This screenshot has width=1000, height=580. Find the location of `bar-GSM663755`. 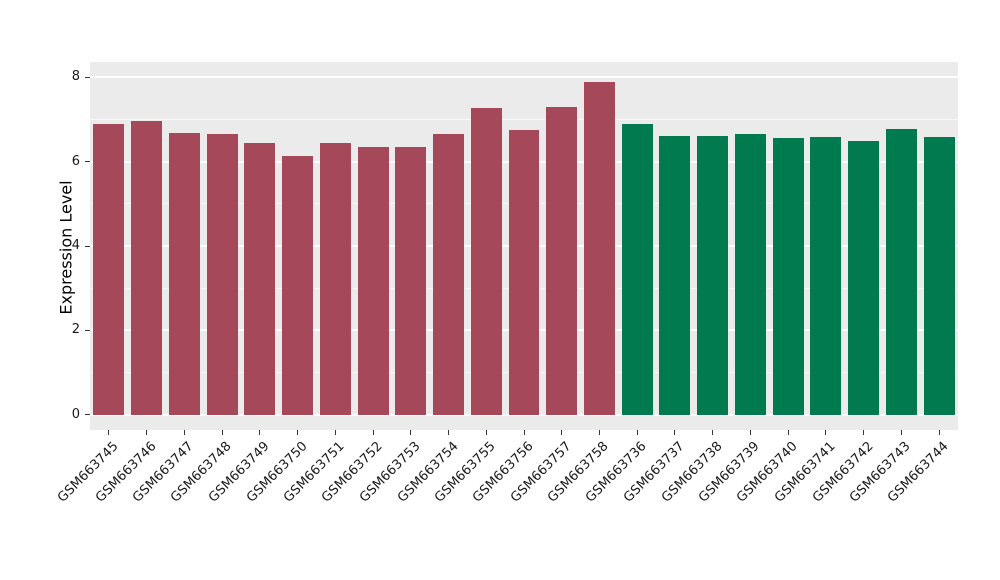

bar-GSM663755 is located at coordinates (486, 261).